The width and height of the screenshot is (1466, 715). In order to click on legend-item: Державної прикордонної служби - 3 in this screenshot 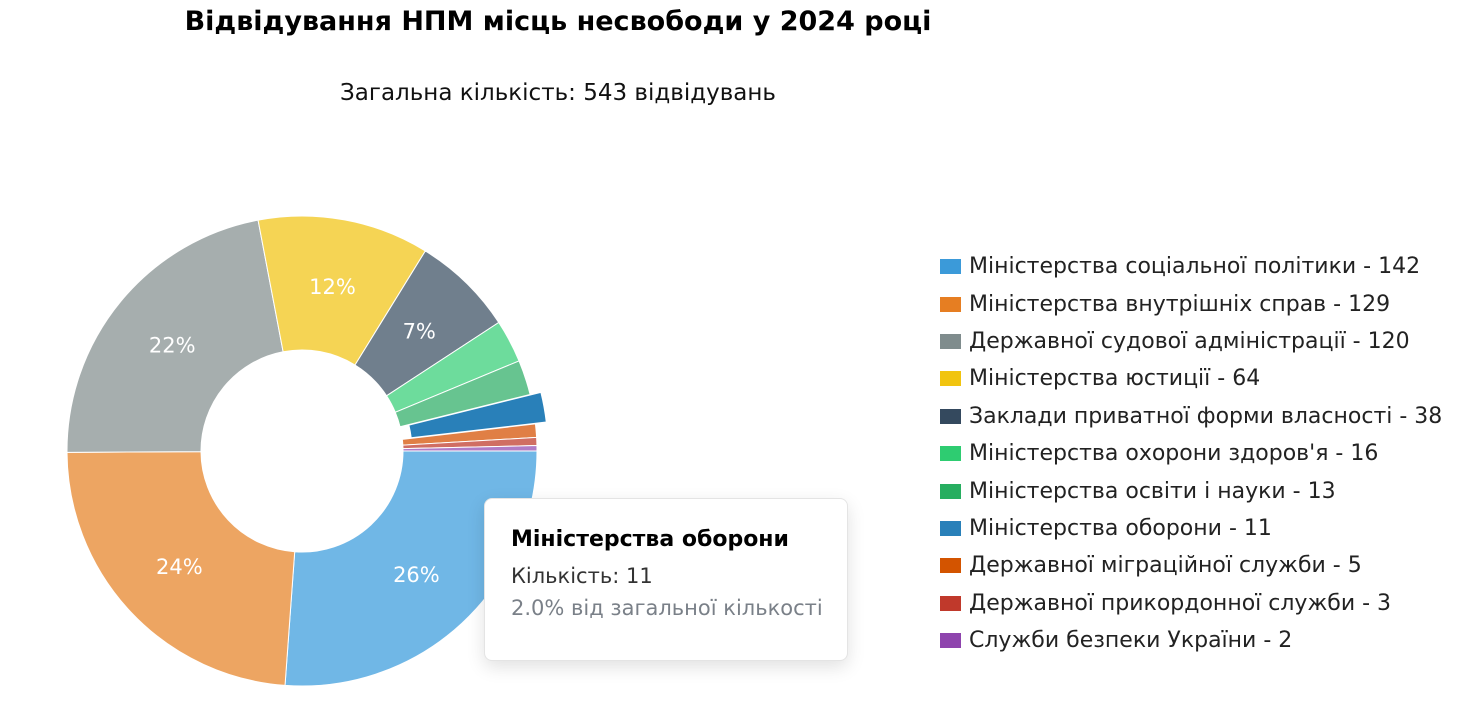, I will do `click(1191, 603)`.